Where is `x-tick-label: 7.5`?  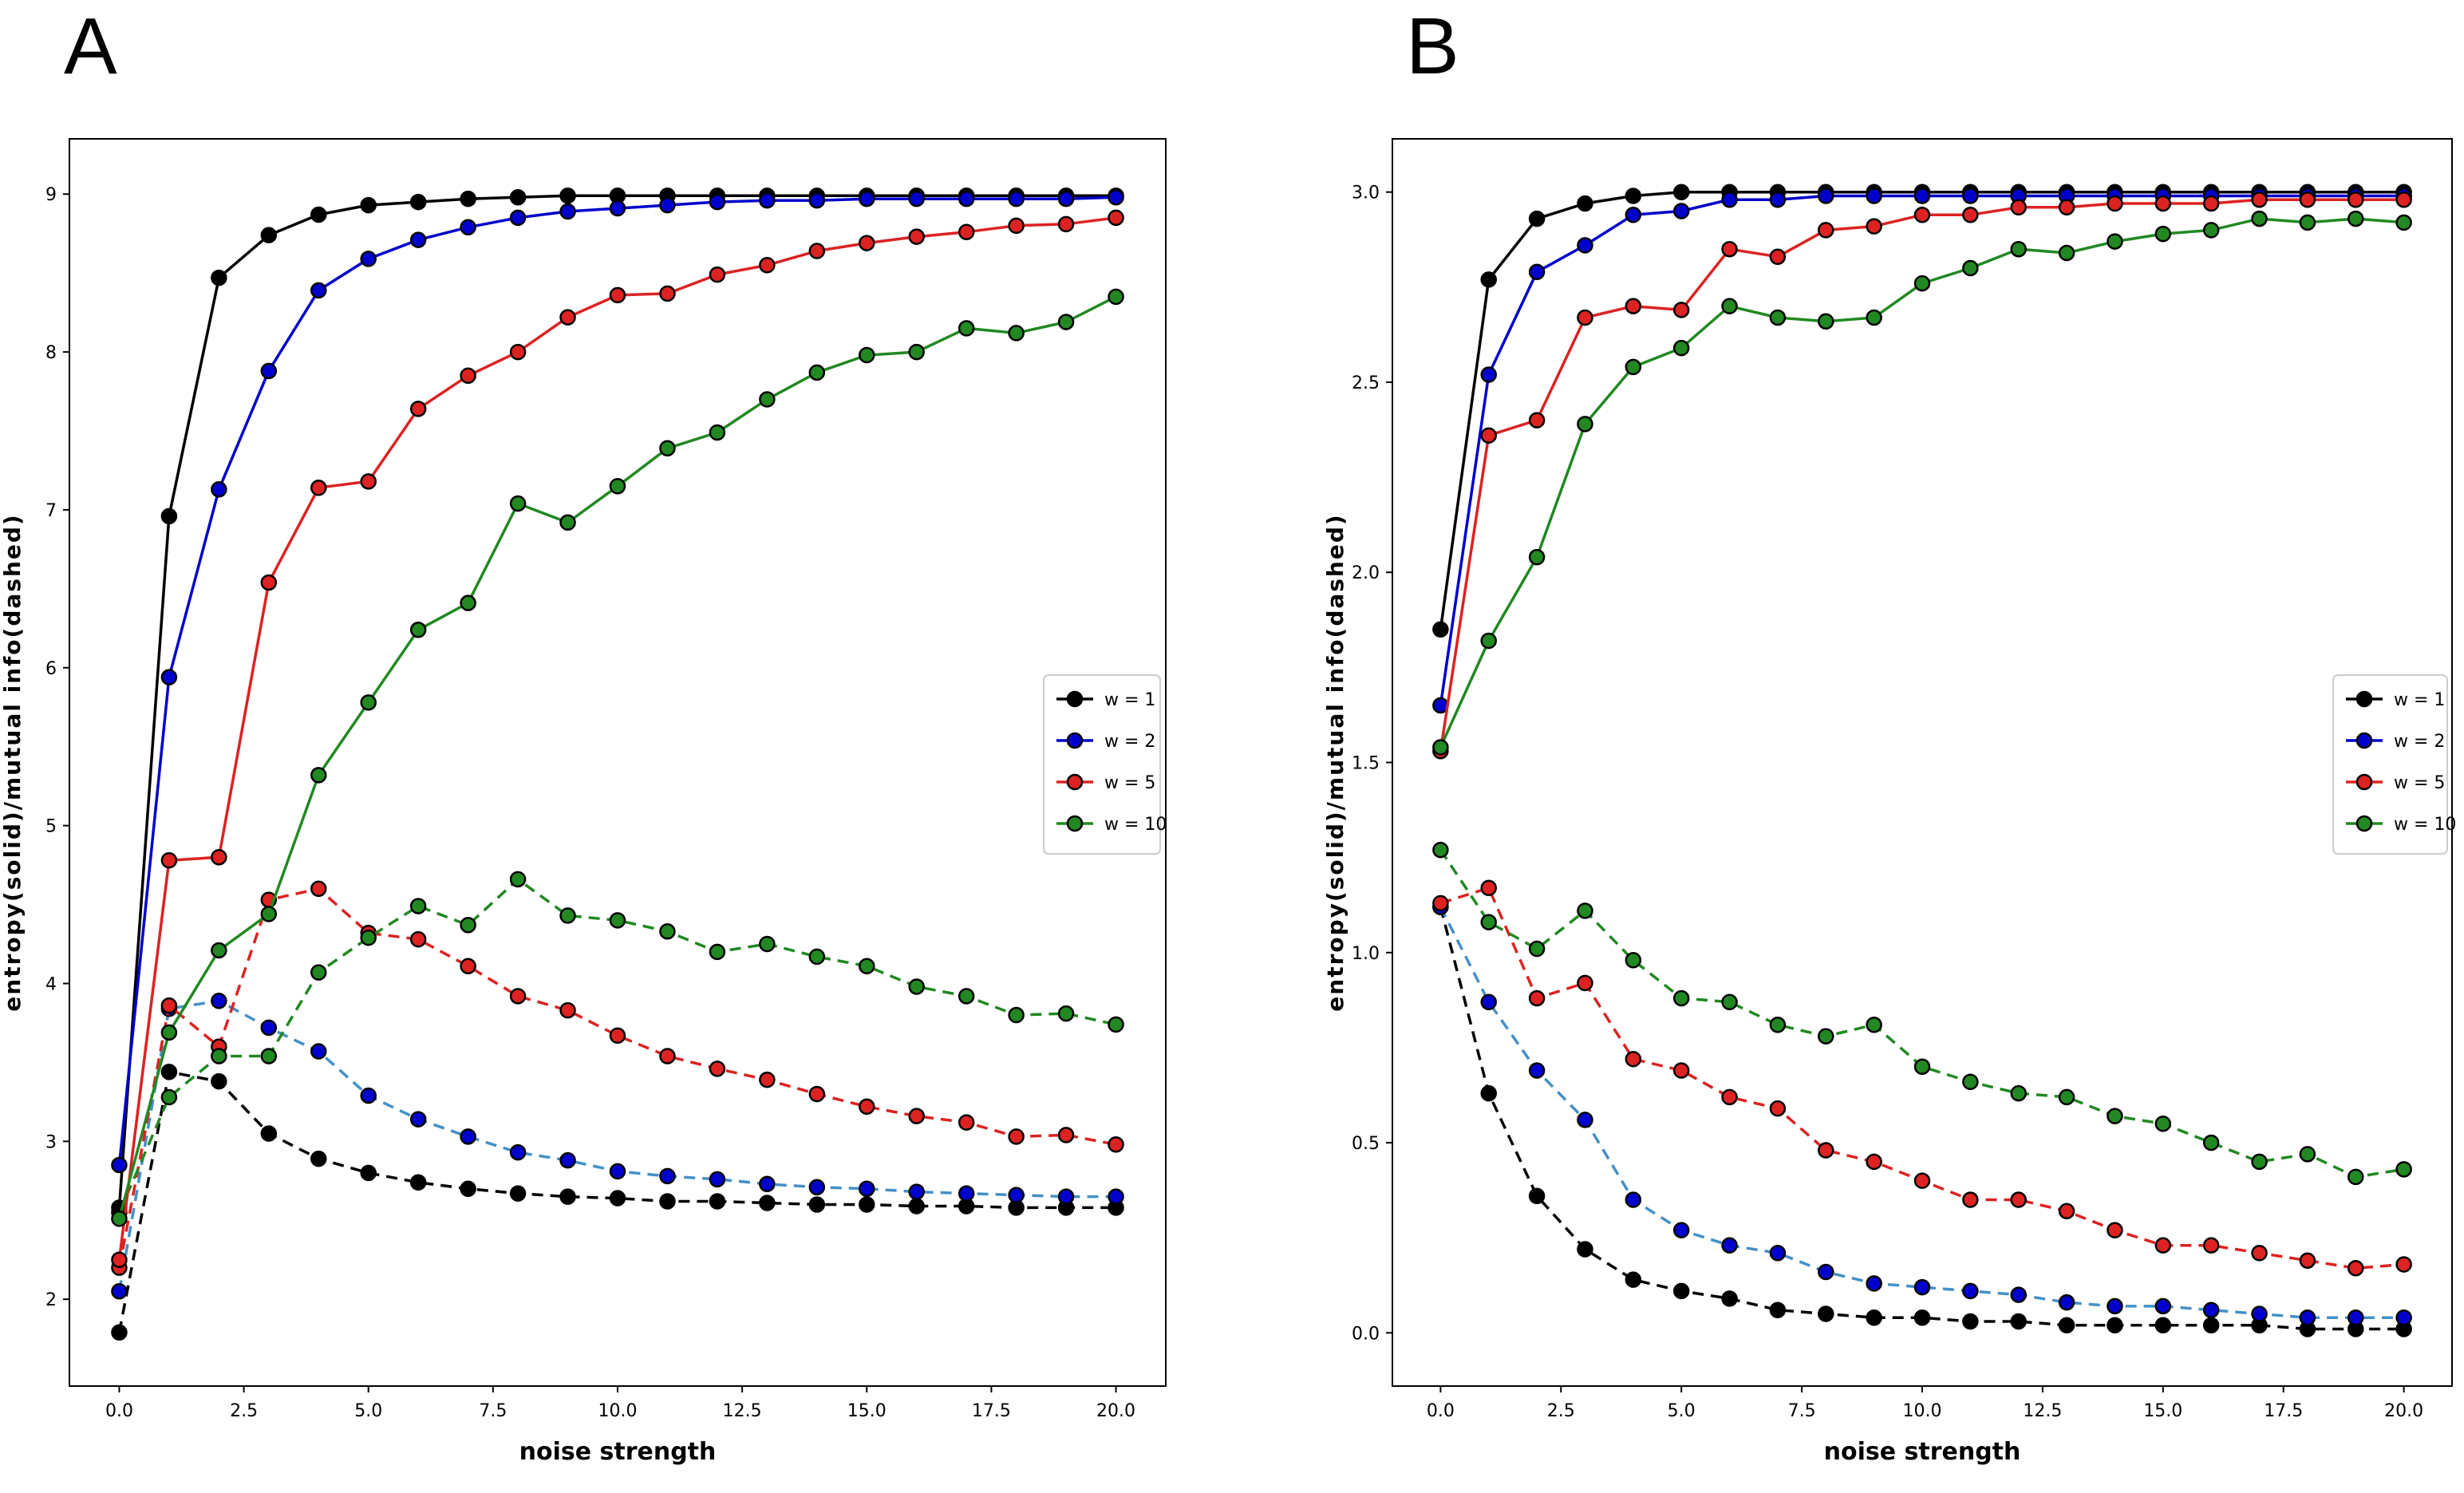 x-tick-label: 7.5 is located at coordinates (493, 1411).